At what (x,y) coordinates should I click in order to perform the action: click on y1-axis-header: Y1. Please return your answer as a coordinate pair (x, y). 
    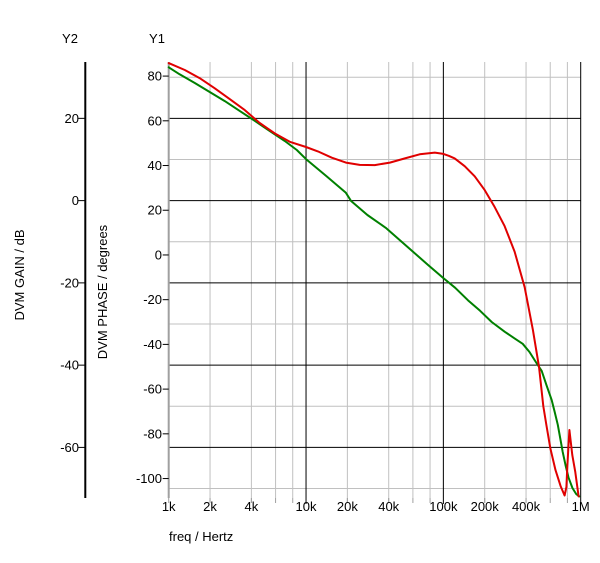
    Looking at the image, I should click on (157, 38).